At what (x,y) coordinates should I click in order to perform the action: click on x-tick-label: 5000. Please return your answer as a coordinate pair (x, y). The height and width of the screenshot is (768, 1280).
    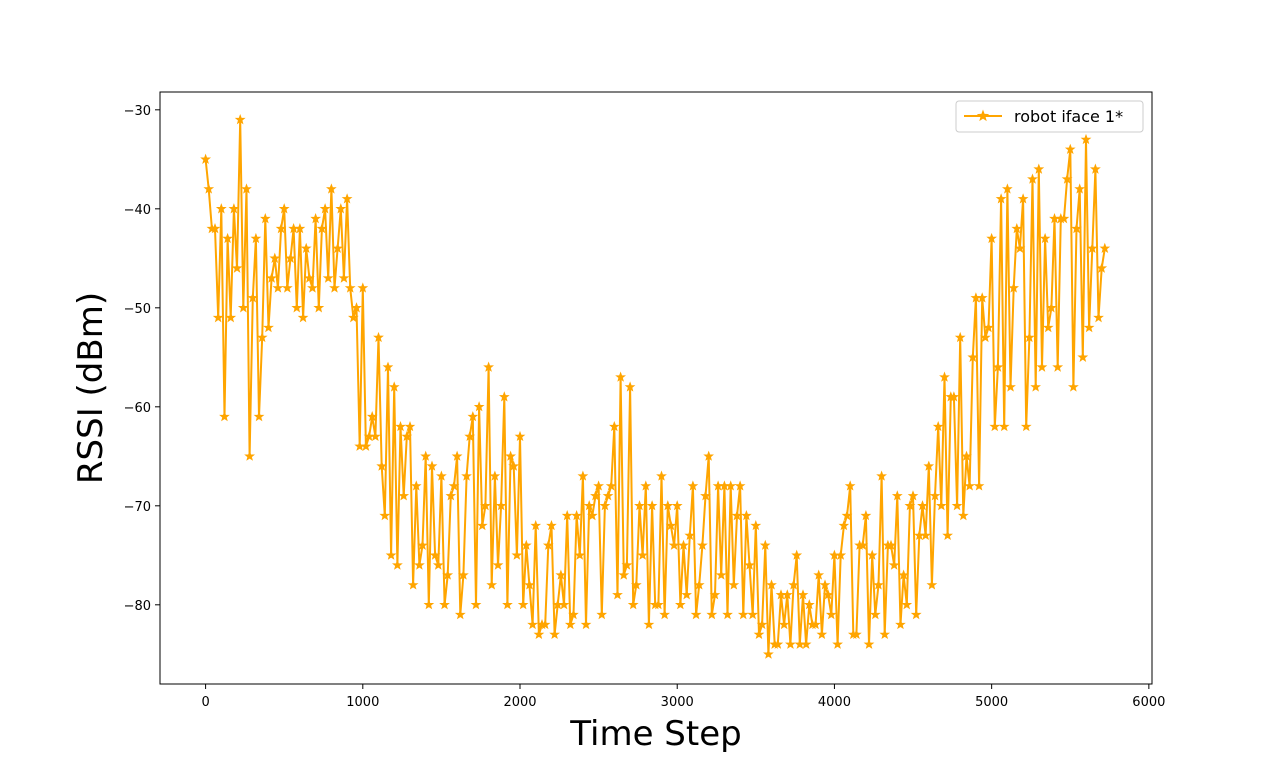
    Looking at the image, I should click on (991, 702).